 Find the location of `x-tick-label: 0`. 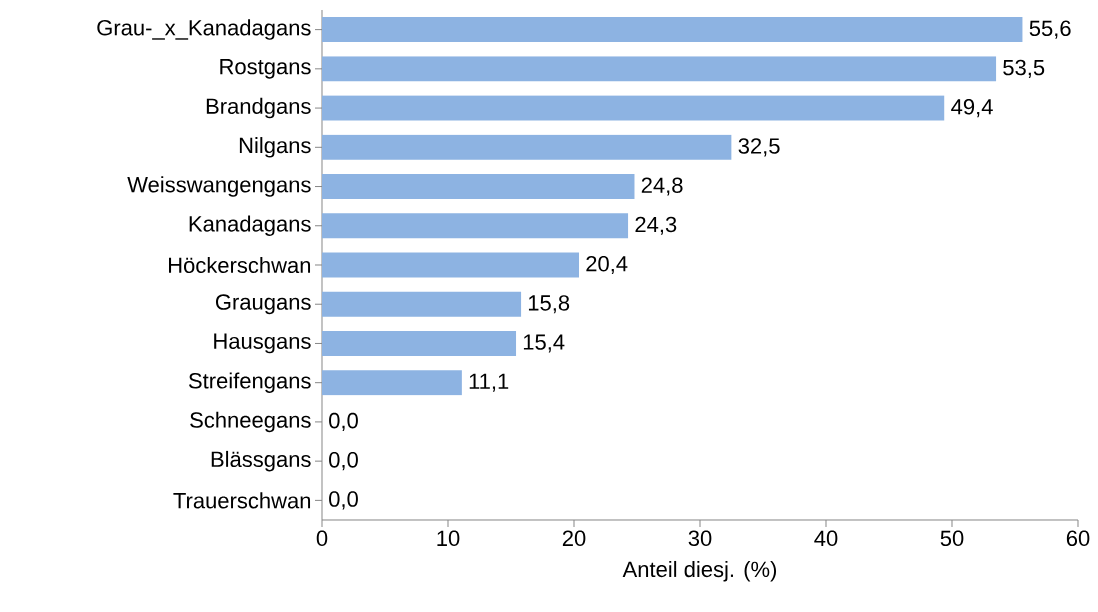

x-tick-label: 0 is located at coordinates (322, 538).